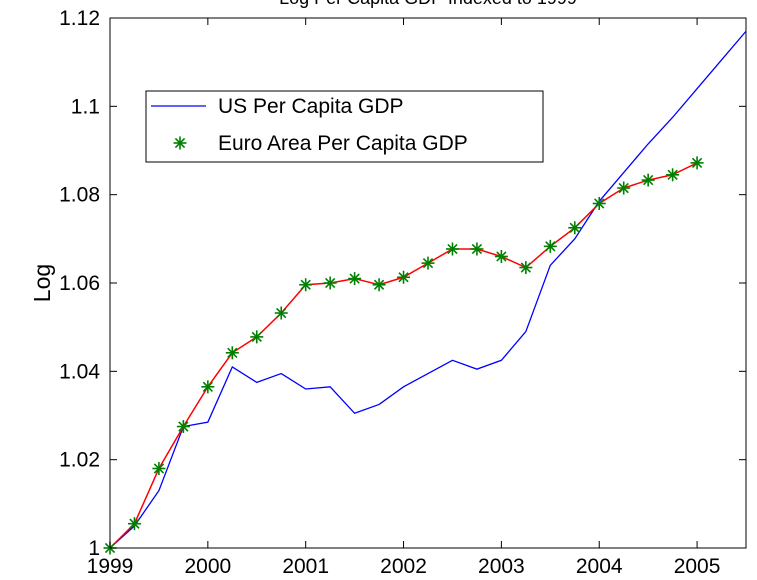  What do you see at coordinates (94, 548) in the screenshot?
I see `y-tick-label: 1` at bounding box center [94, 548].